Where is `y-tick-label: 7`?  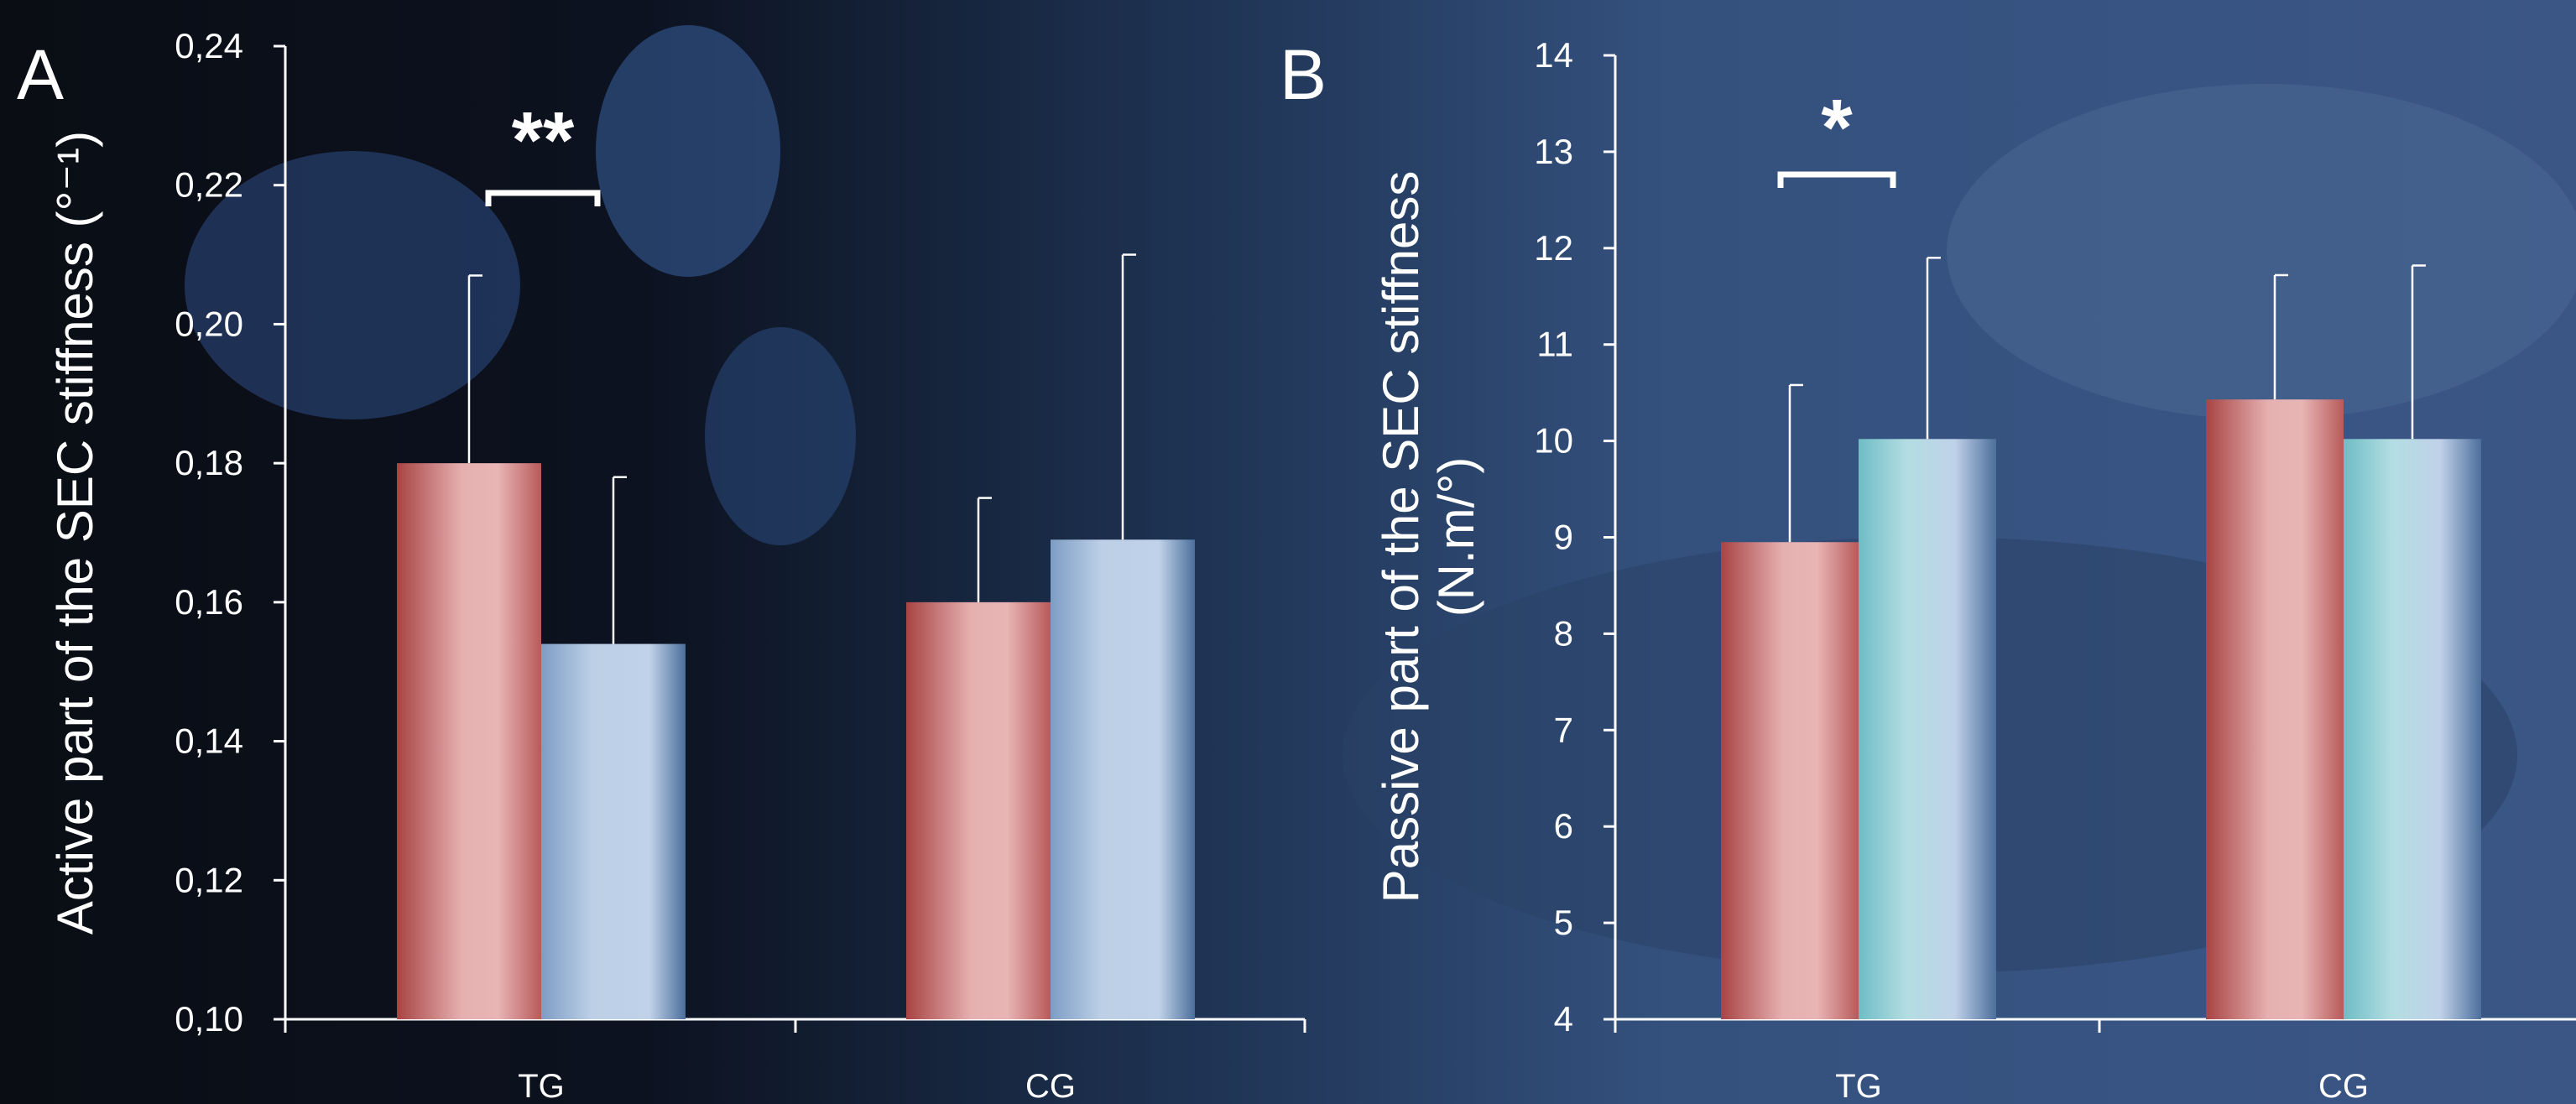 y-tick-label: 7 is located at coordinates (1563, 729).